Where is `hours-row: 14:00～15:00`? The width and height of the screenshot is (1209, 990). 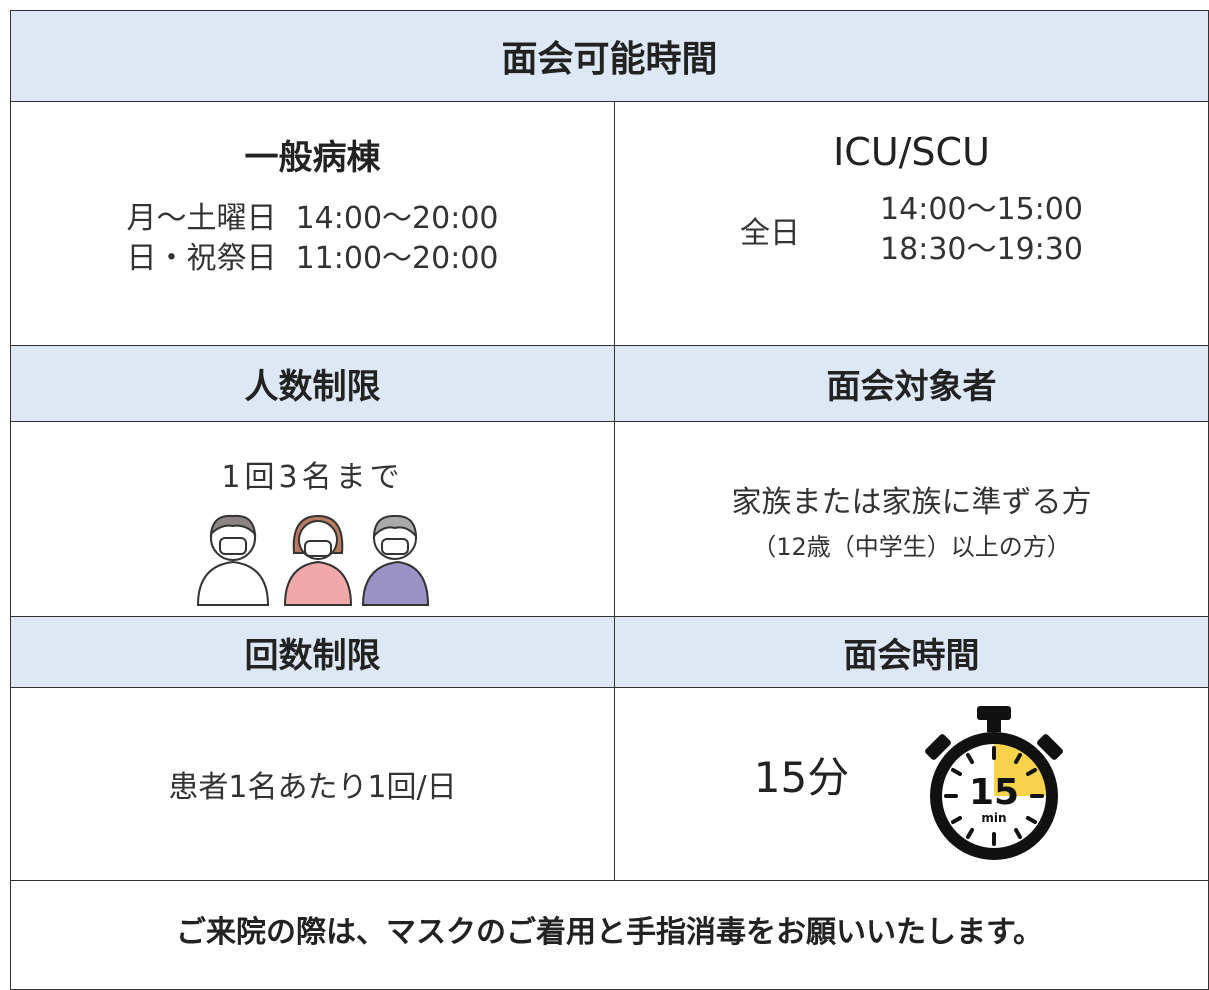 hours-row: 14:00～15:00 is located at coordinates (981, 209).